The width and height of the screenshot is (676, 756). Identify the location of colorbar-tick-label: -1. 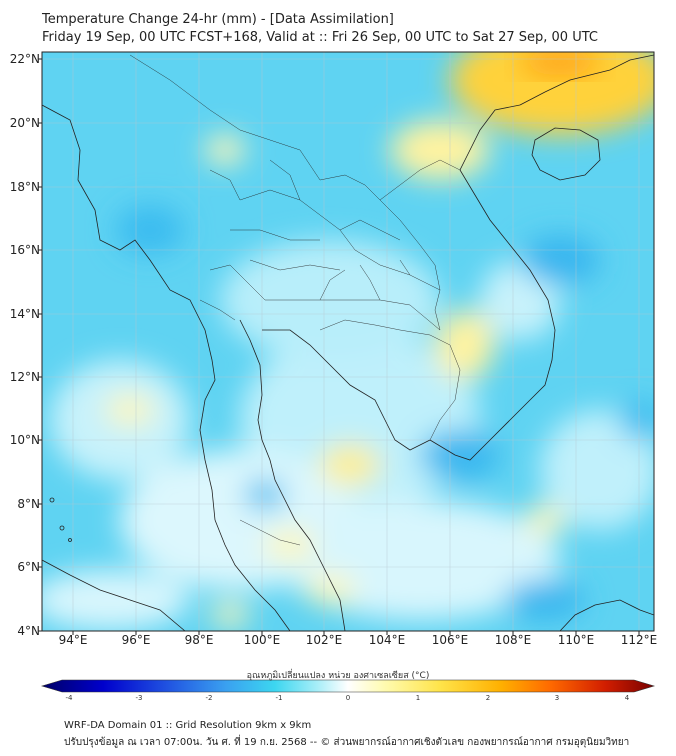
(279, 698).